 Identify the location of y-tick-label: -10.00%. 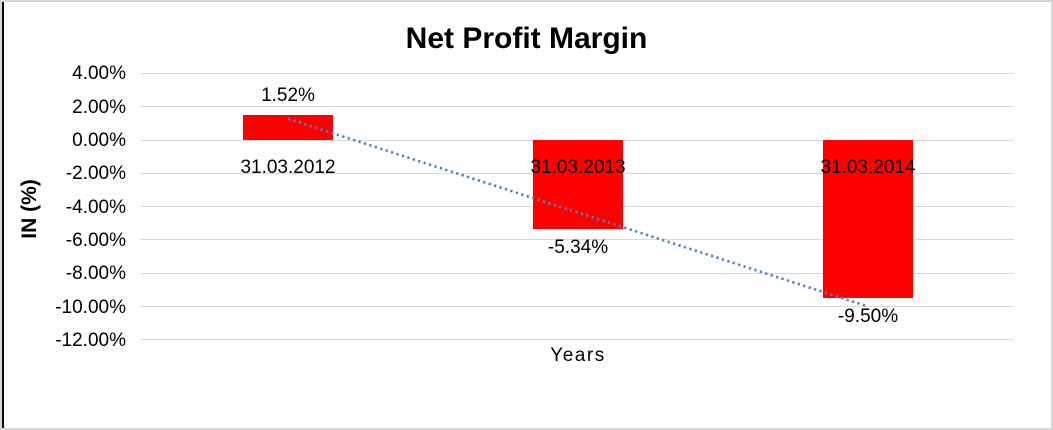
(90, 307).